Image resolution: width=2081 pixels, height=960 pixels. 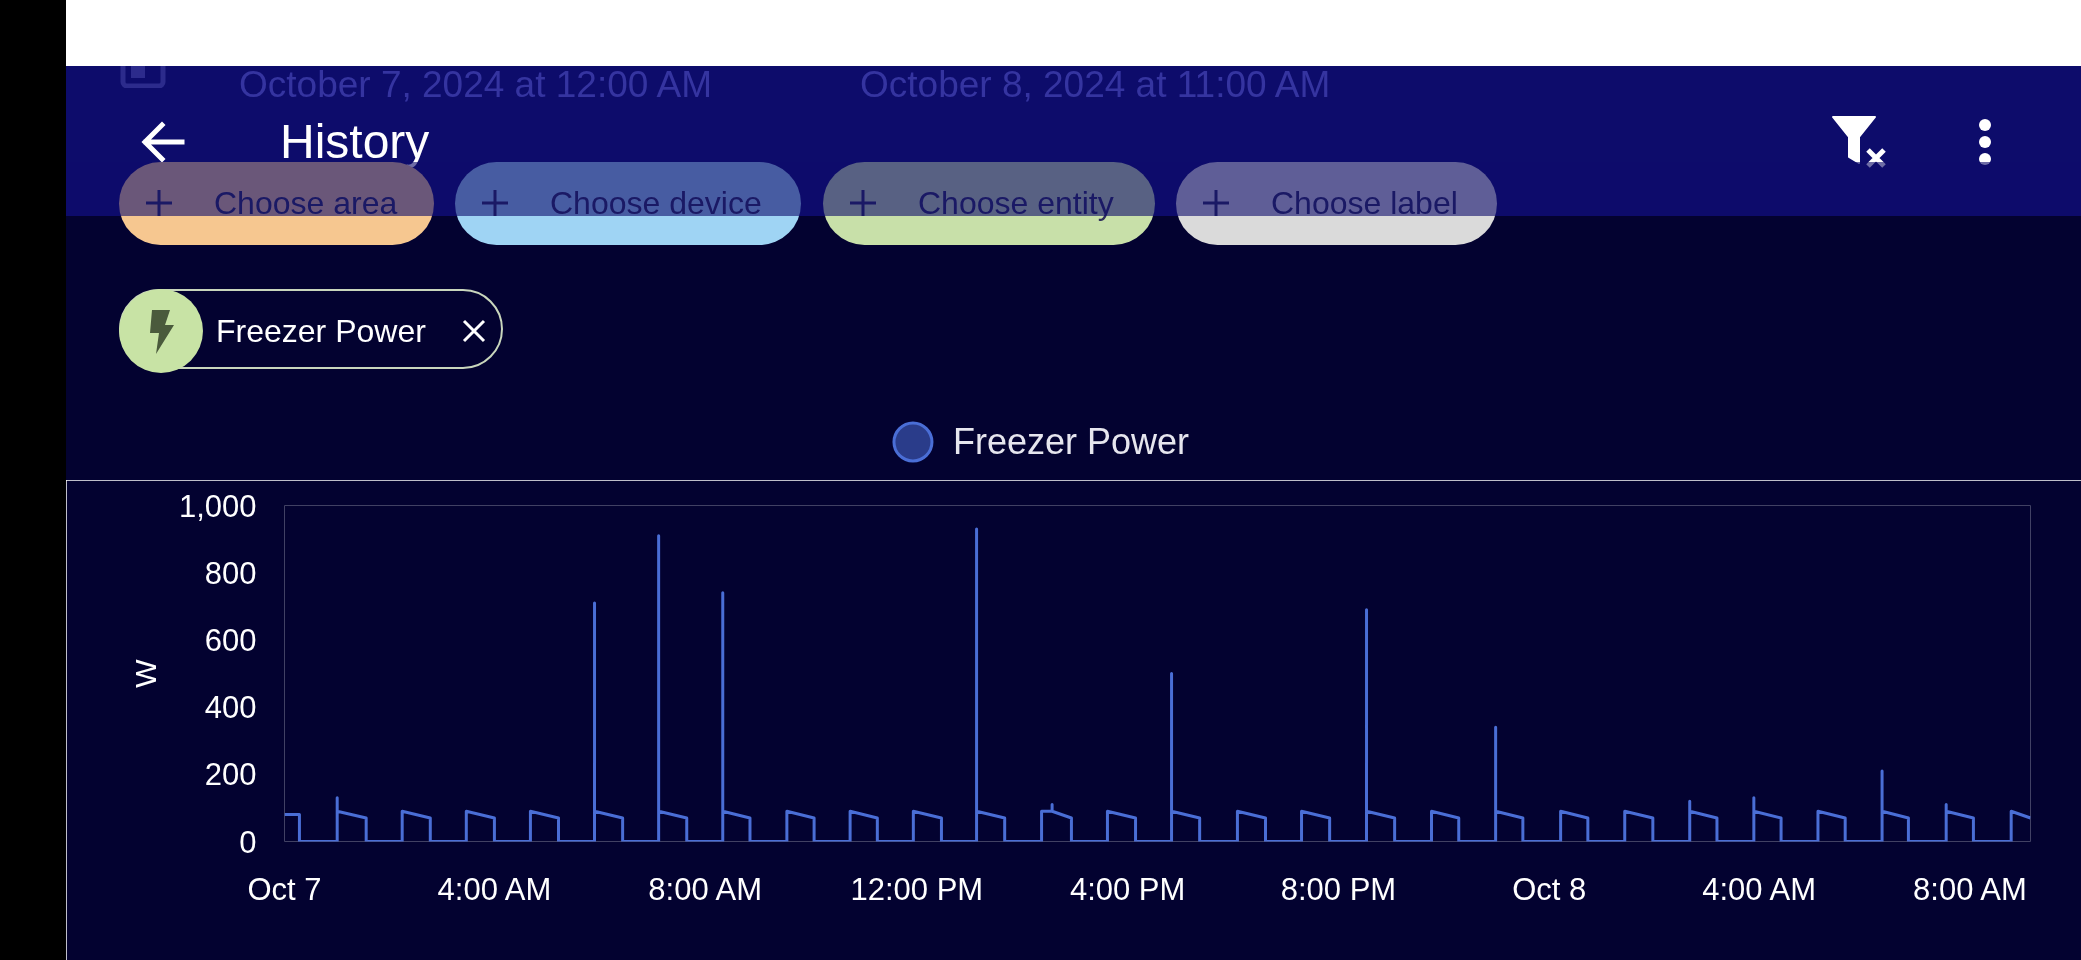 What do you see at coordinates (1549, 889) in the screenshot?
I see `x-tick-label: Oct 8` at bounding box center [1549, 889].